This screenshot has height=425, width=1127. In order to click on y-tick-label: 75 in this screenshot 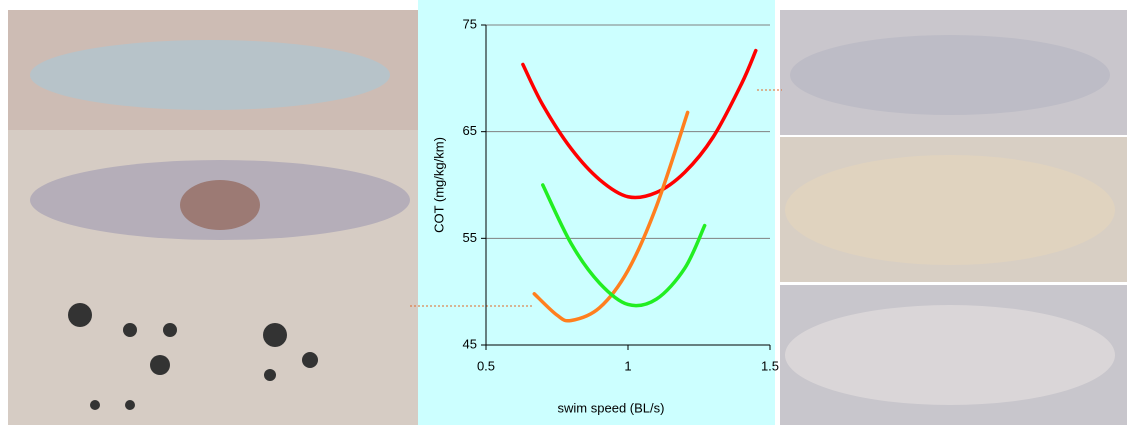, I will do `click(470, 23)`.